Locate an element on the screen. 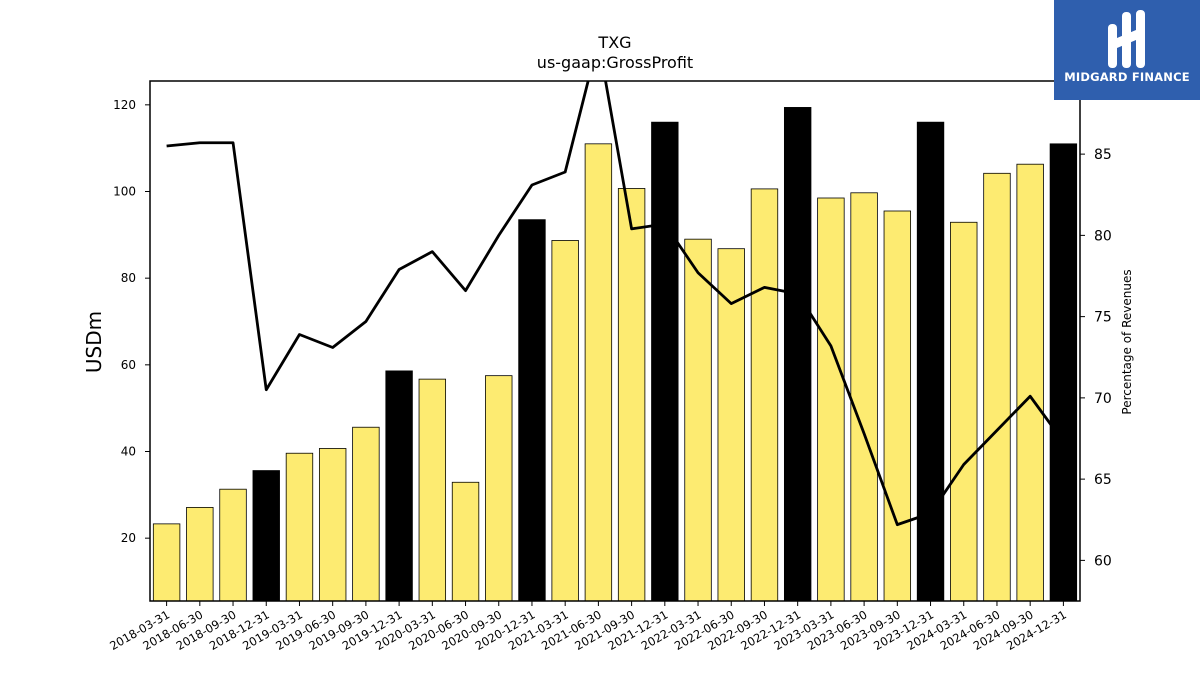 The width and height of the screenshot is (1200, 675). chart-title: TXG is located at coordinates (614, 42).